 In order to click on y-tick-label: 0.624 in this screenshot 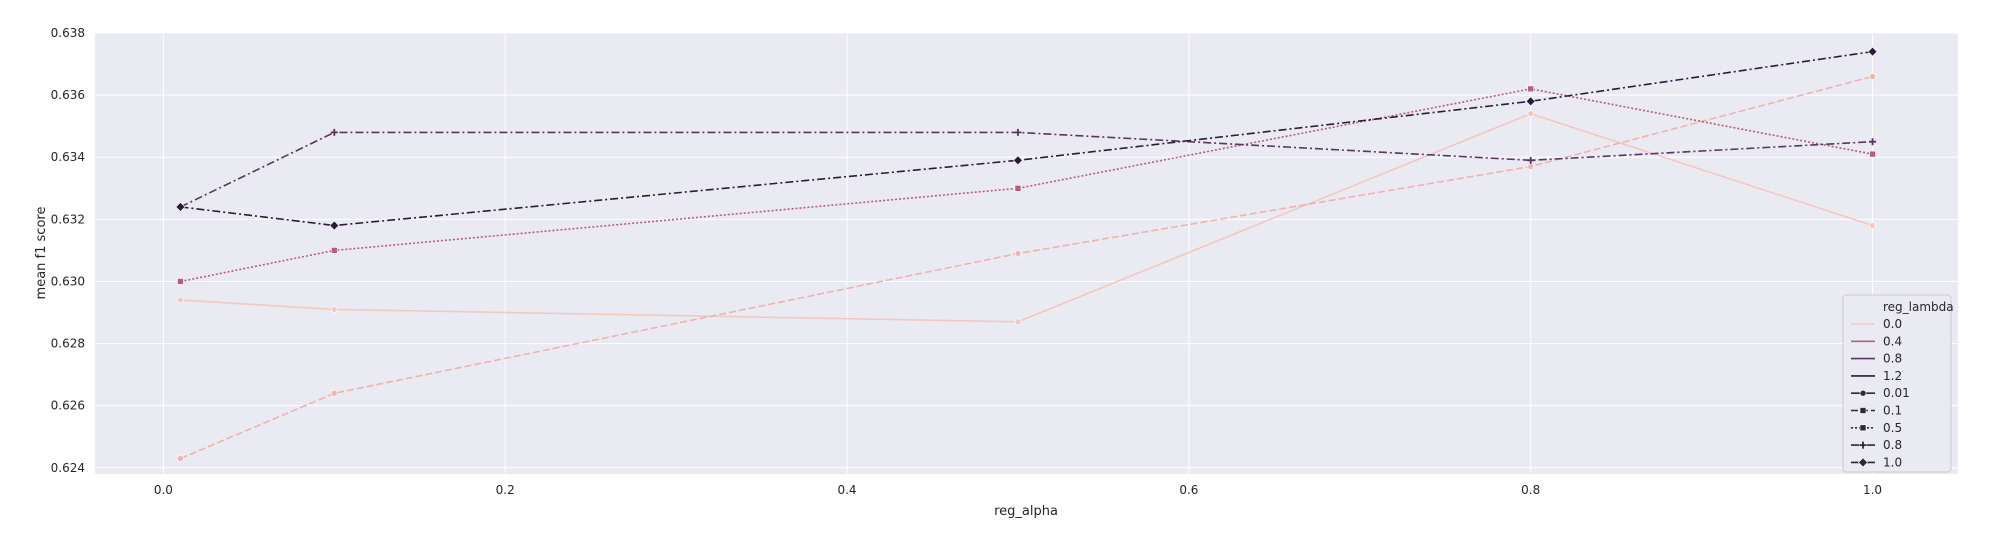, I will do `click(68, 468)`.